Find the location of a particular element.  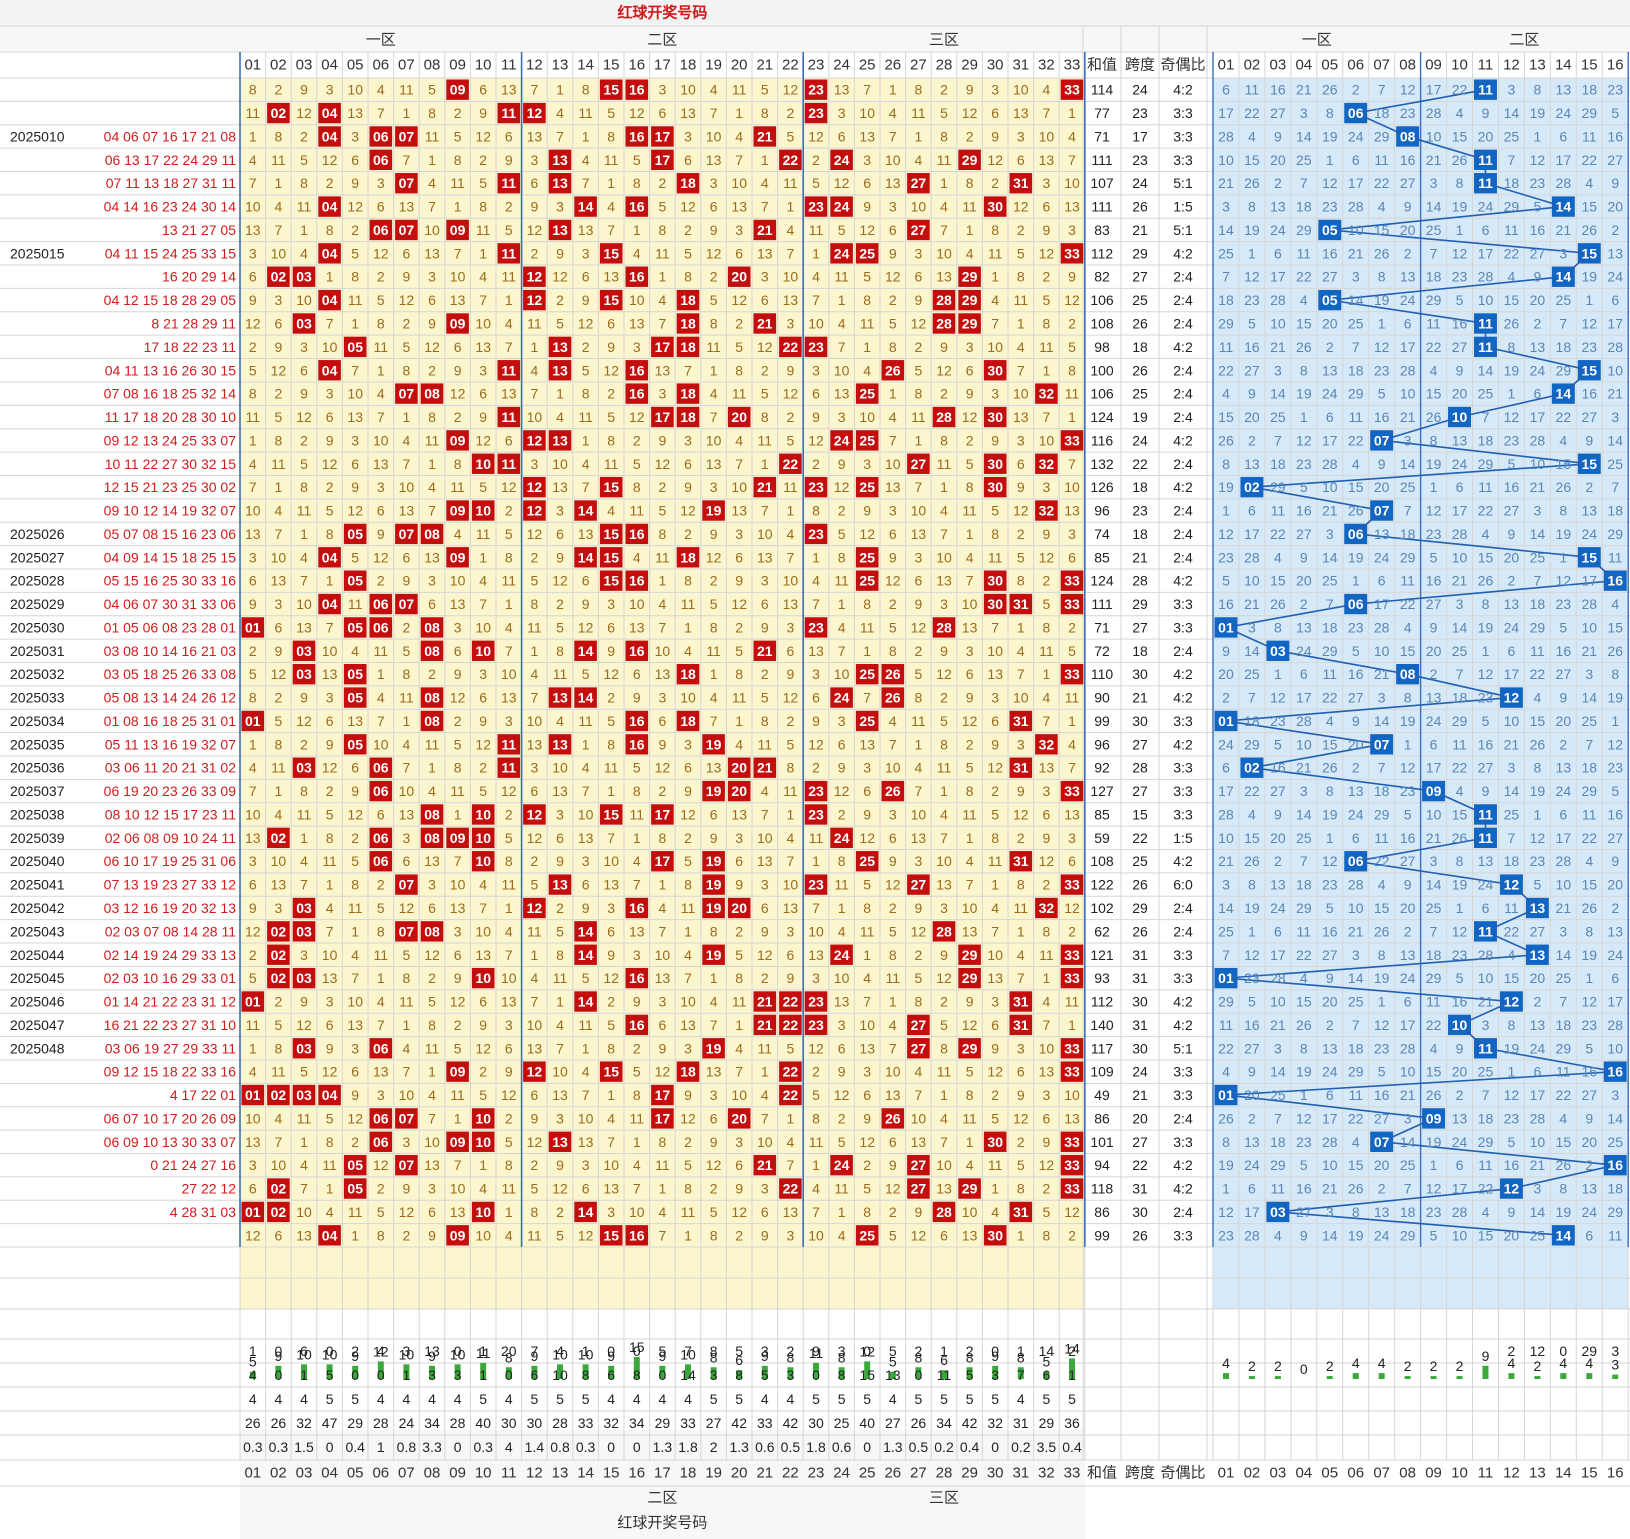

sum-value: 86 is located at coordinates (1102, 1212).